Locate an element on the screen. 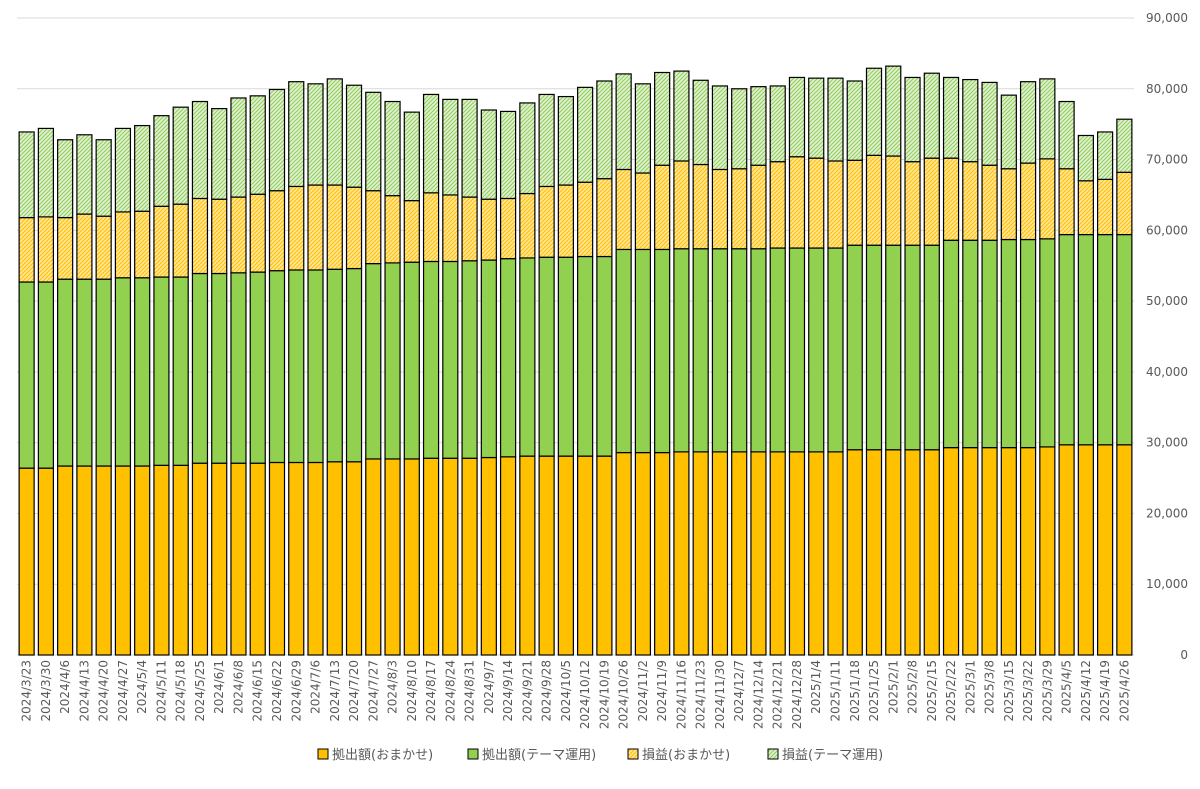 The width and height of the screenshot is (1200, 789). x-tick-label: 2025/3/1 is located at coordinates (970, 687).